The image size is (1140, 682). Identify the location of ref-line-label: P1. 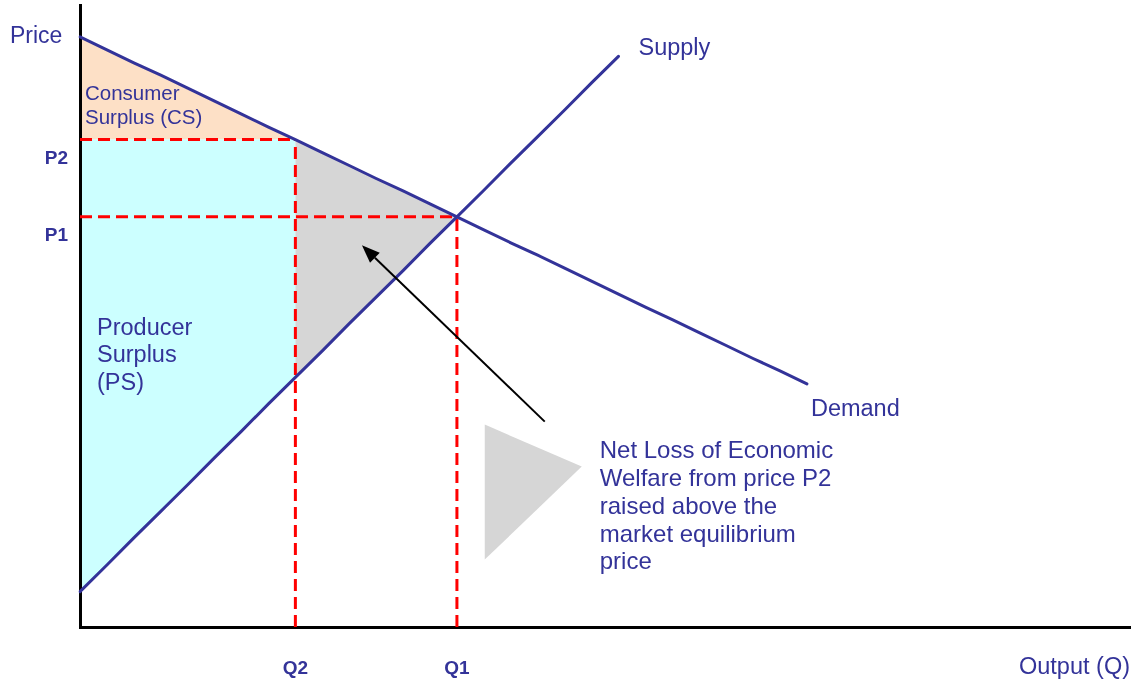
(56, 235).